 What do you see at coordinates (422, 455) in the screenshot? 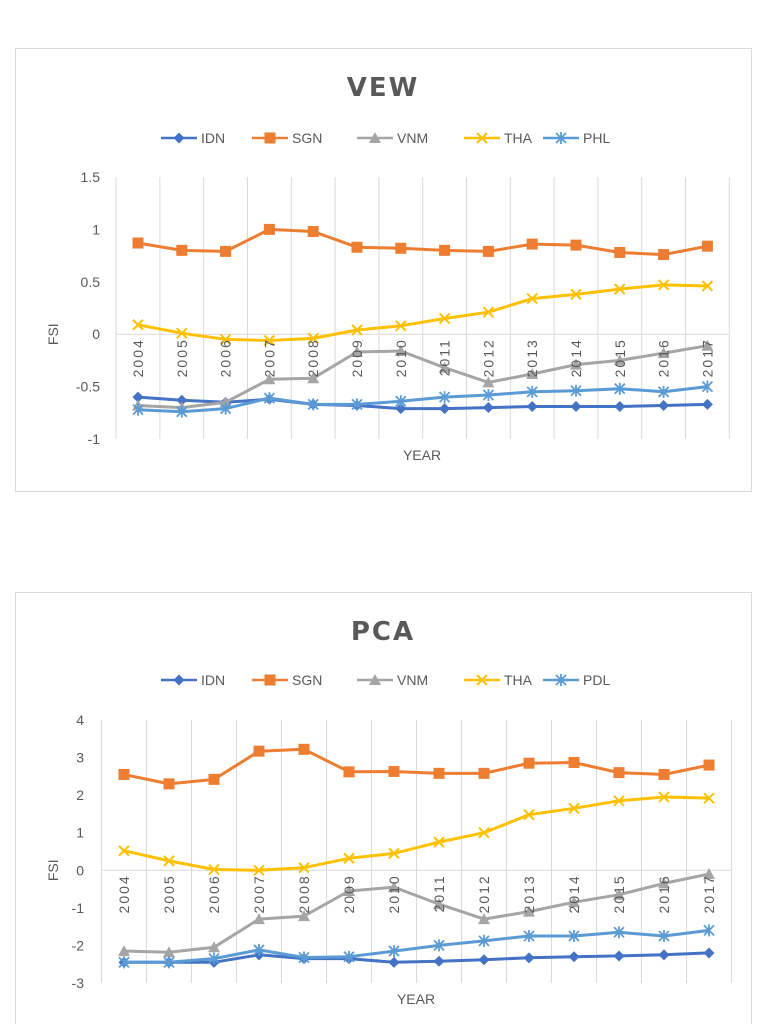
I see `vew-x-axis-label: YEAR` at bounding box center [422, 455].